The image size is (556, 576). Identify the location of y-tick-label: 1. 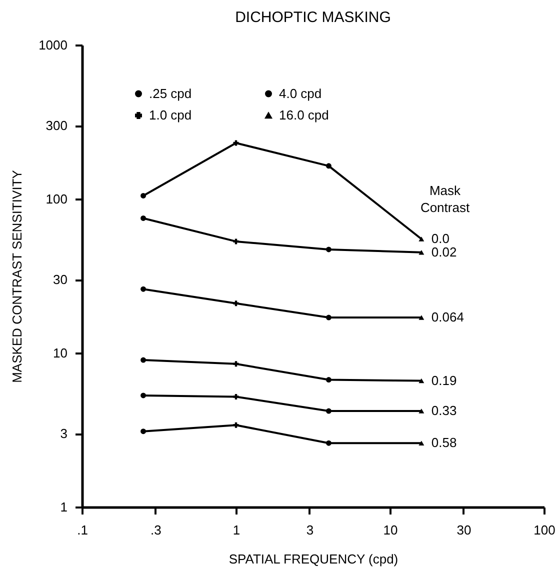
(64, 507).